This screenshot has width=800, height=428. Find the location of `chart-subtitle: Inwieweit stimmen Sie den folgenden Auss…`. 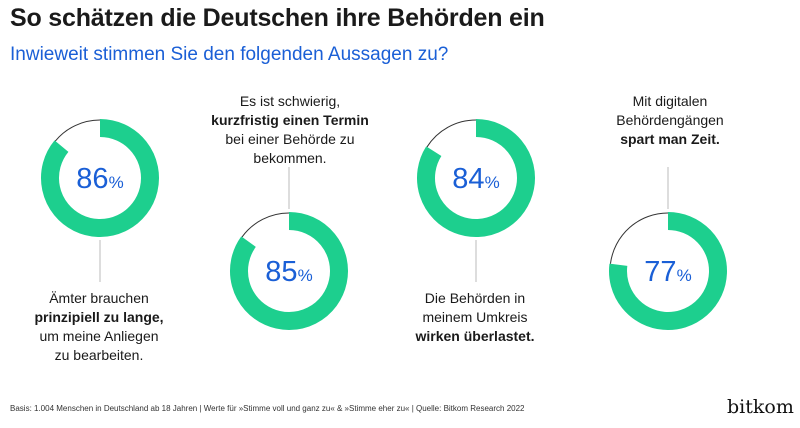

chart-subtitle: Inwieweit stimmen Sie den folgenden Auss… is located at coordinates (229, 54).